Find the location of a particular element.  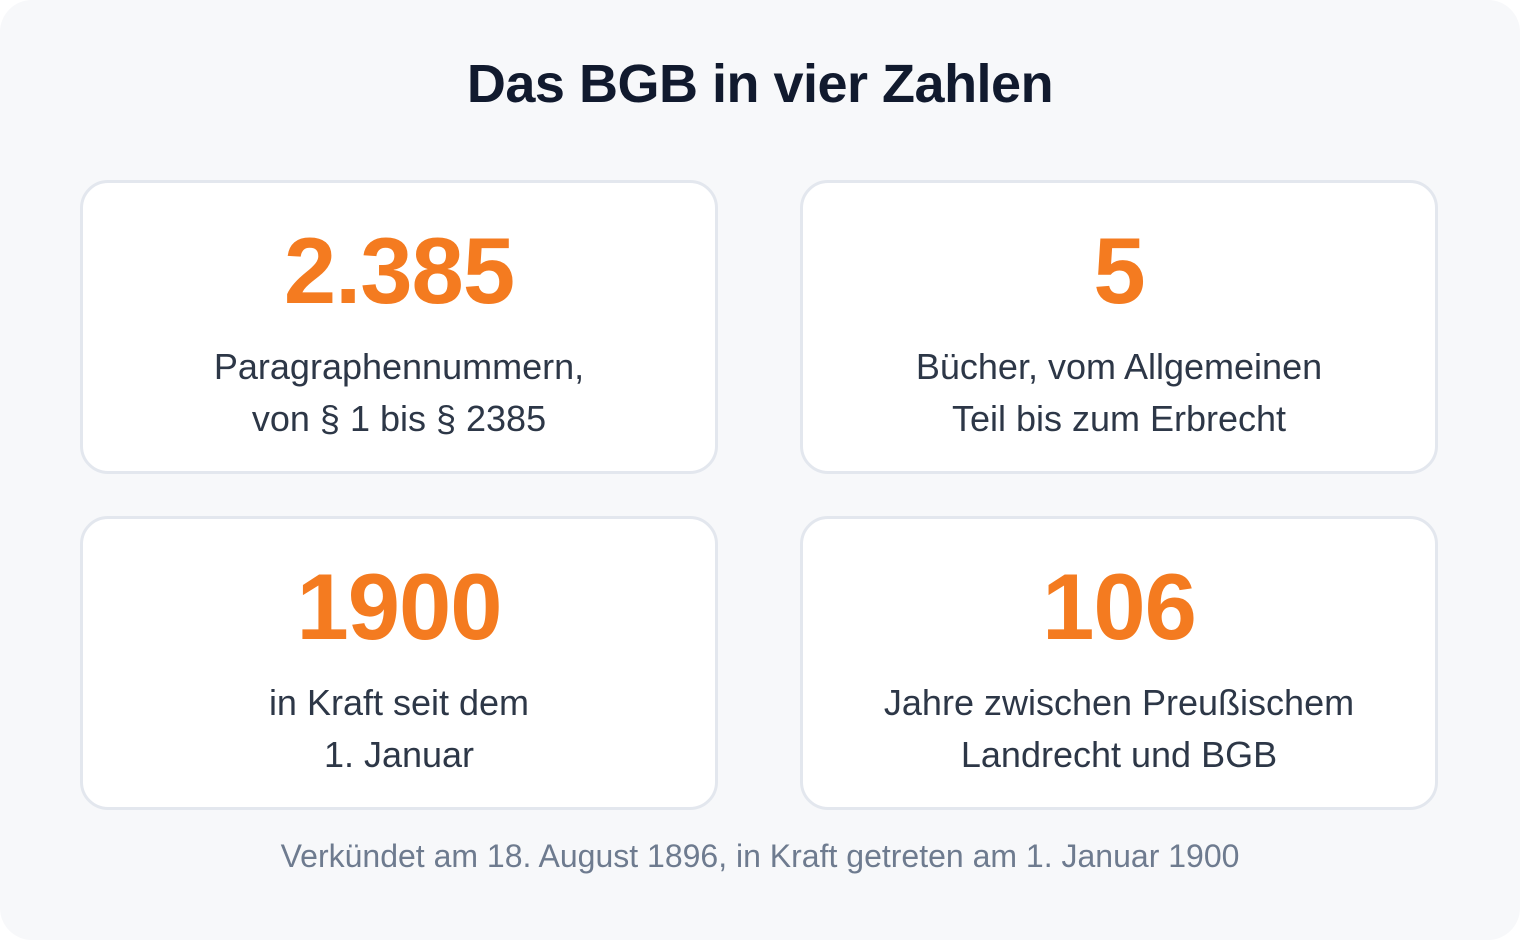

stat-label-line: Paragraphennummern, is located at coordinates (399, 366).